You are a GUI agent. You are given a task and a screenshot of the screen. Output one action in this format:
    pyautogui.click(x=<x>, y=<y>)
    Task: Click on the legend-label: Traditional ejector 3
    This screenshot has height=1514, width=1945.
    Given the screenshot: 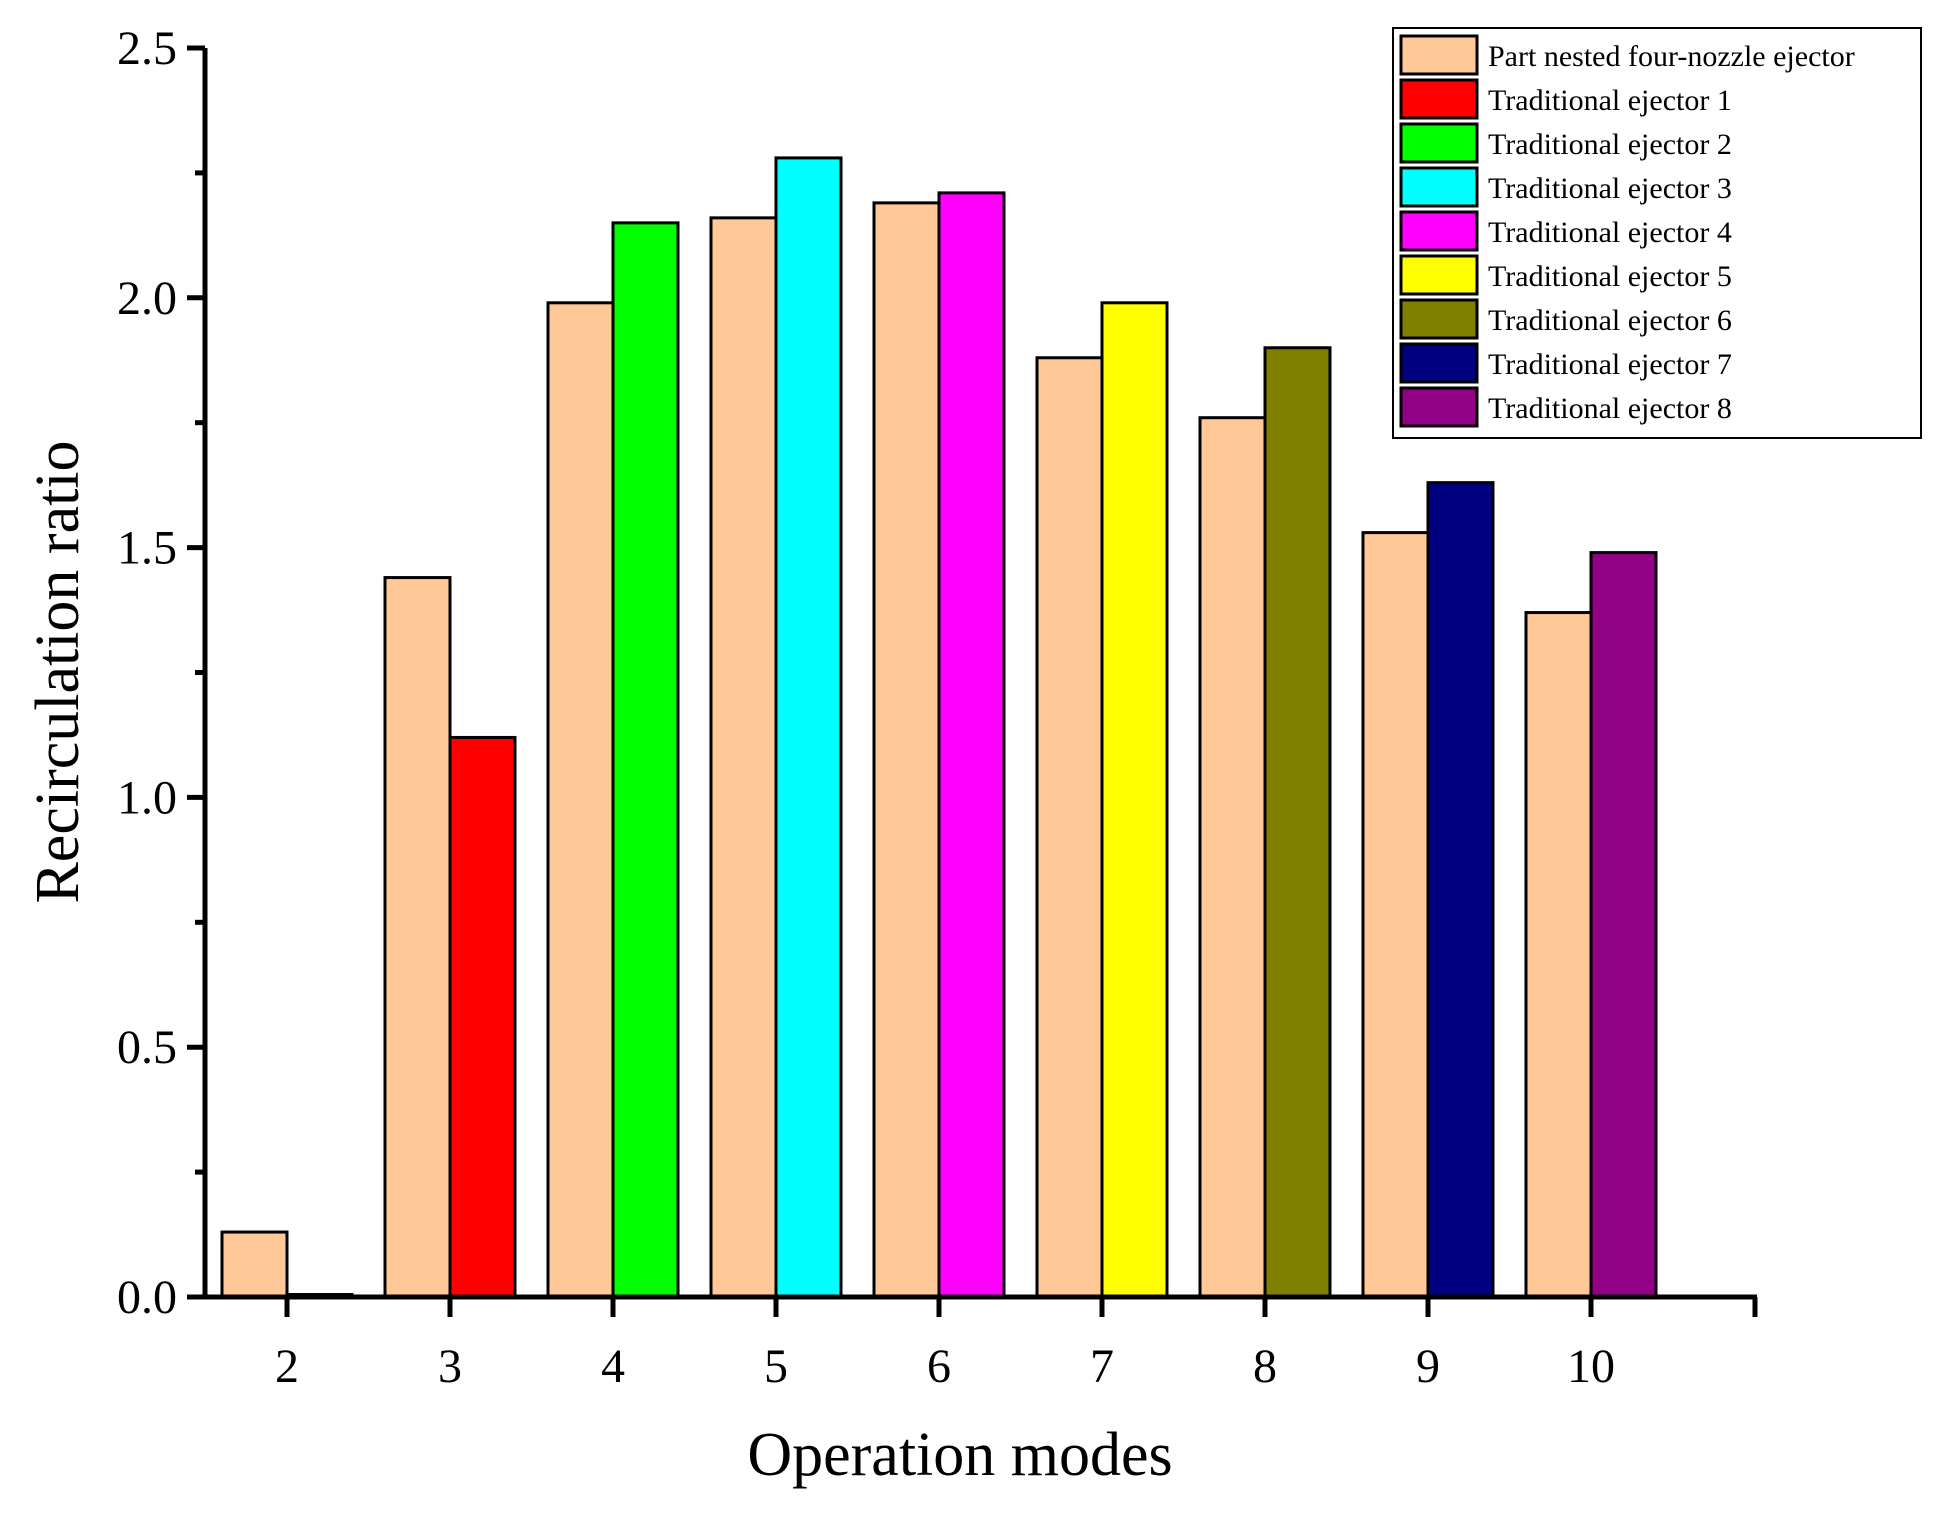 What is the action you would take?
    pyautogui.click(x=1610, y=188)
    